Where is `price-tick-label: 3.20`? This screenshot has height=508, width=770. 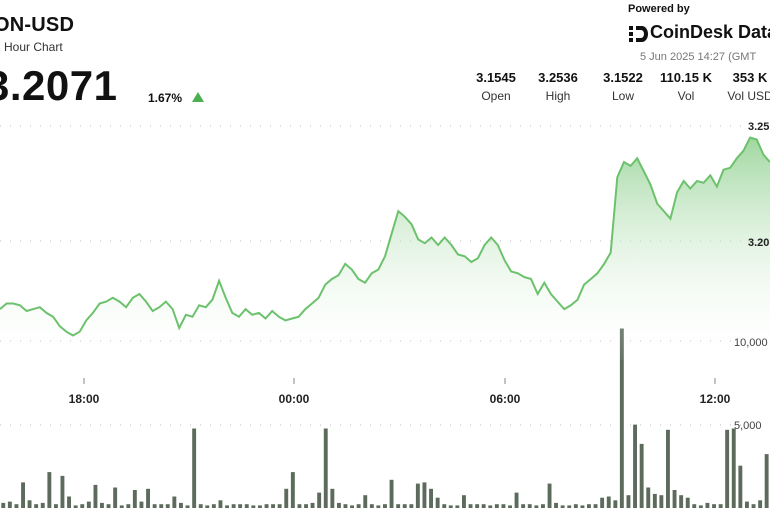 price-tick-label: 3.20 is located at coordinates (758, 243).